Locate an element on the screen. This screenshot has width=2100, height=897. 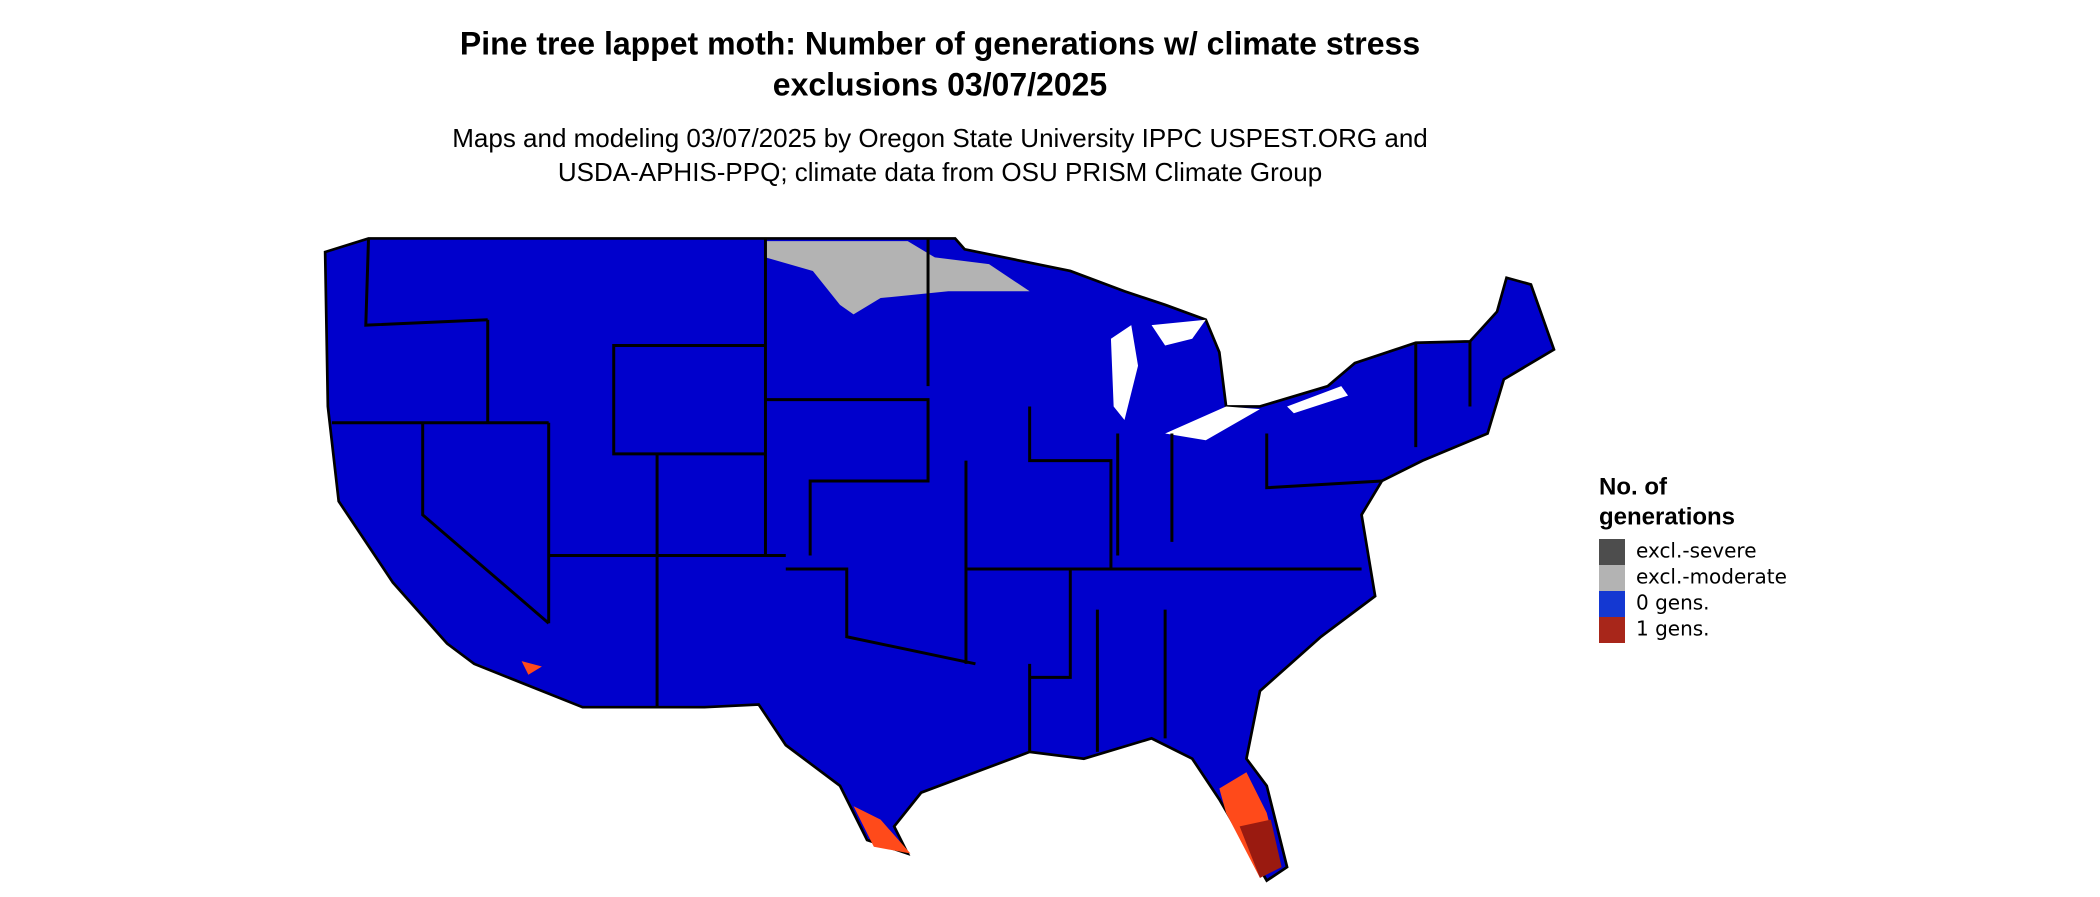
legend-label: excl.-severe is located at coordinates (1696, 551).